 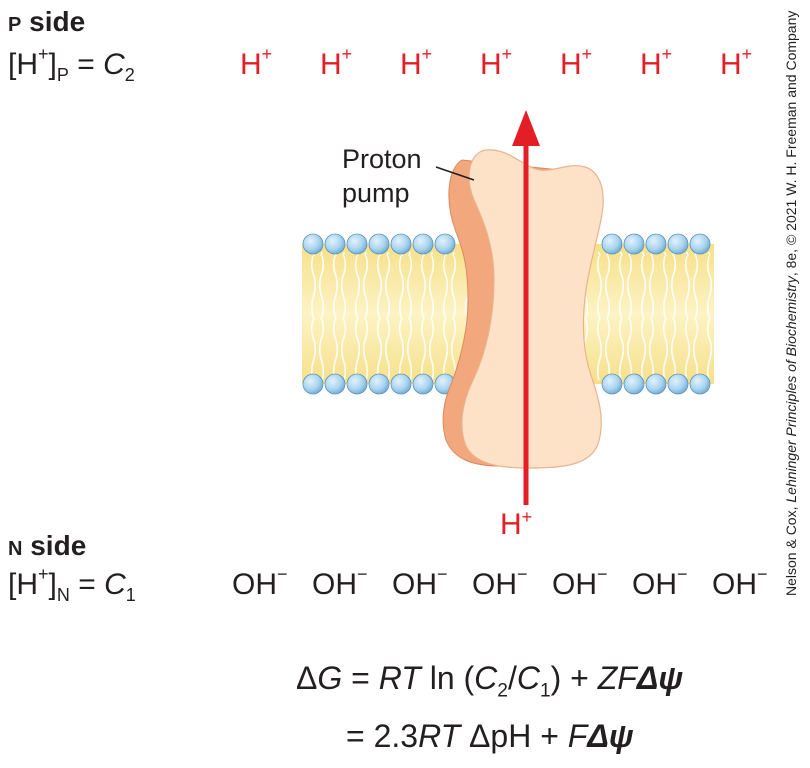 I want to click on eq2-dph: ΔpH +, so click(x=514, y=736).